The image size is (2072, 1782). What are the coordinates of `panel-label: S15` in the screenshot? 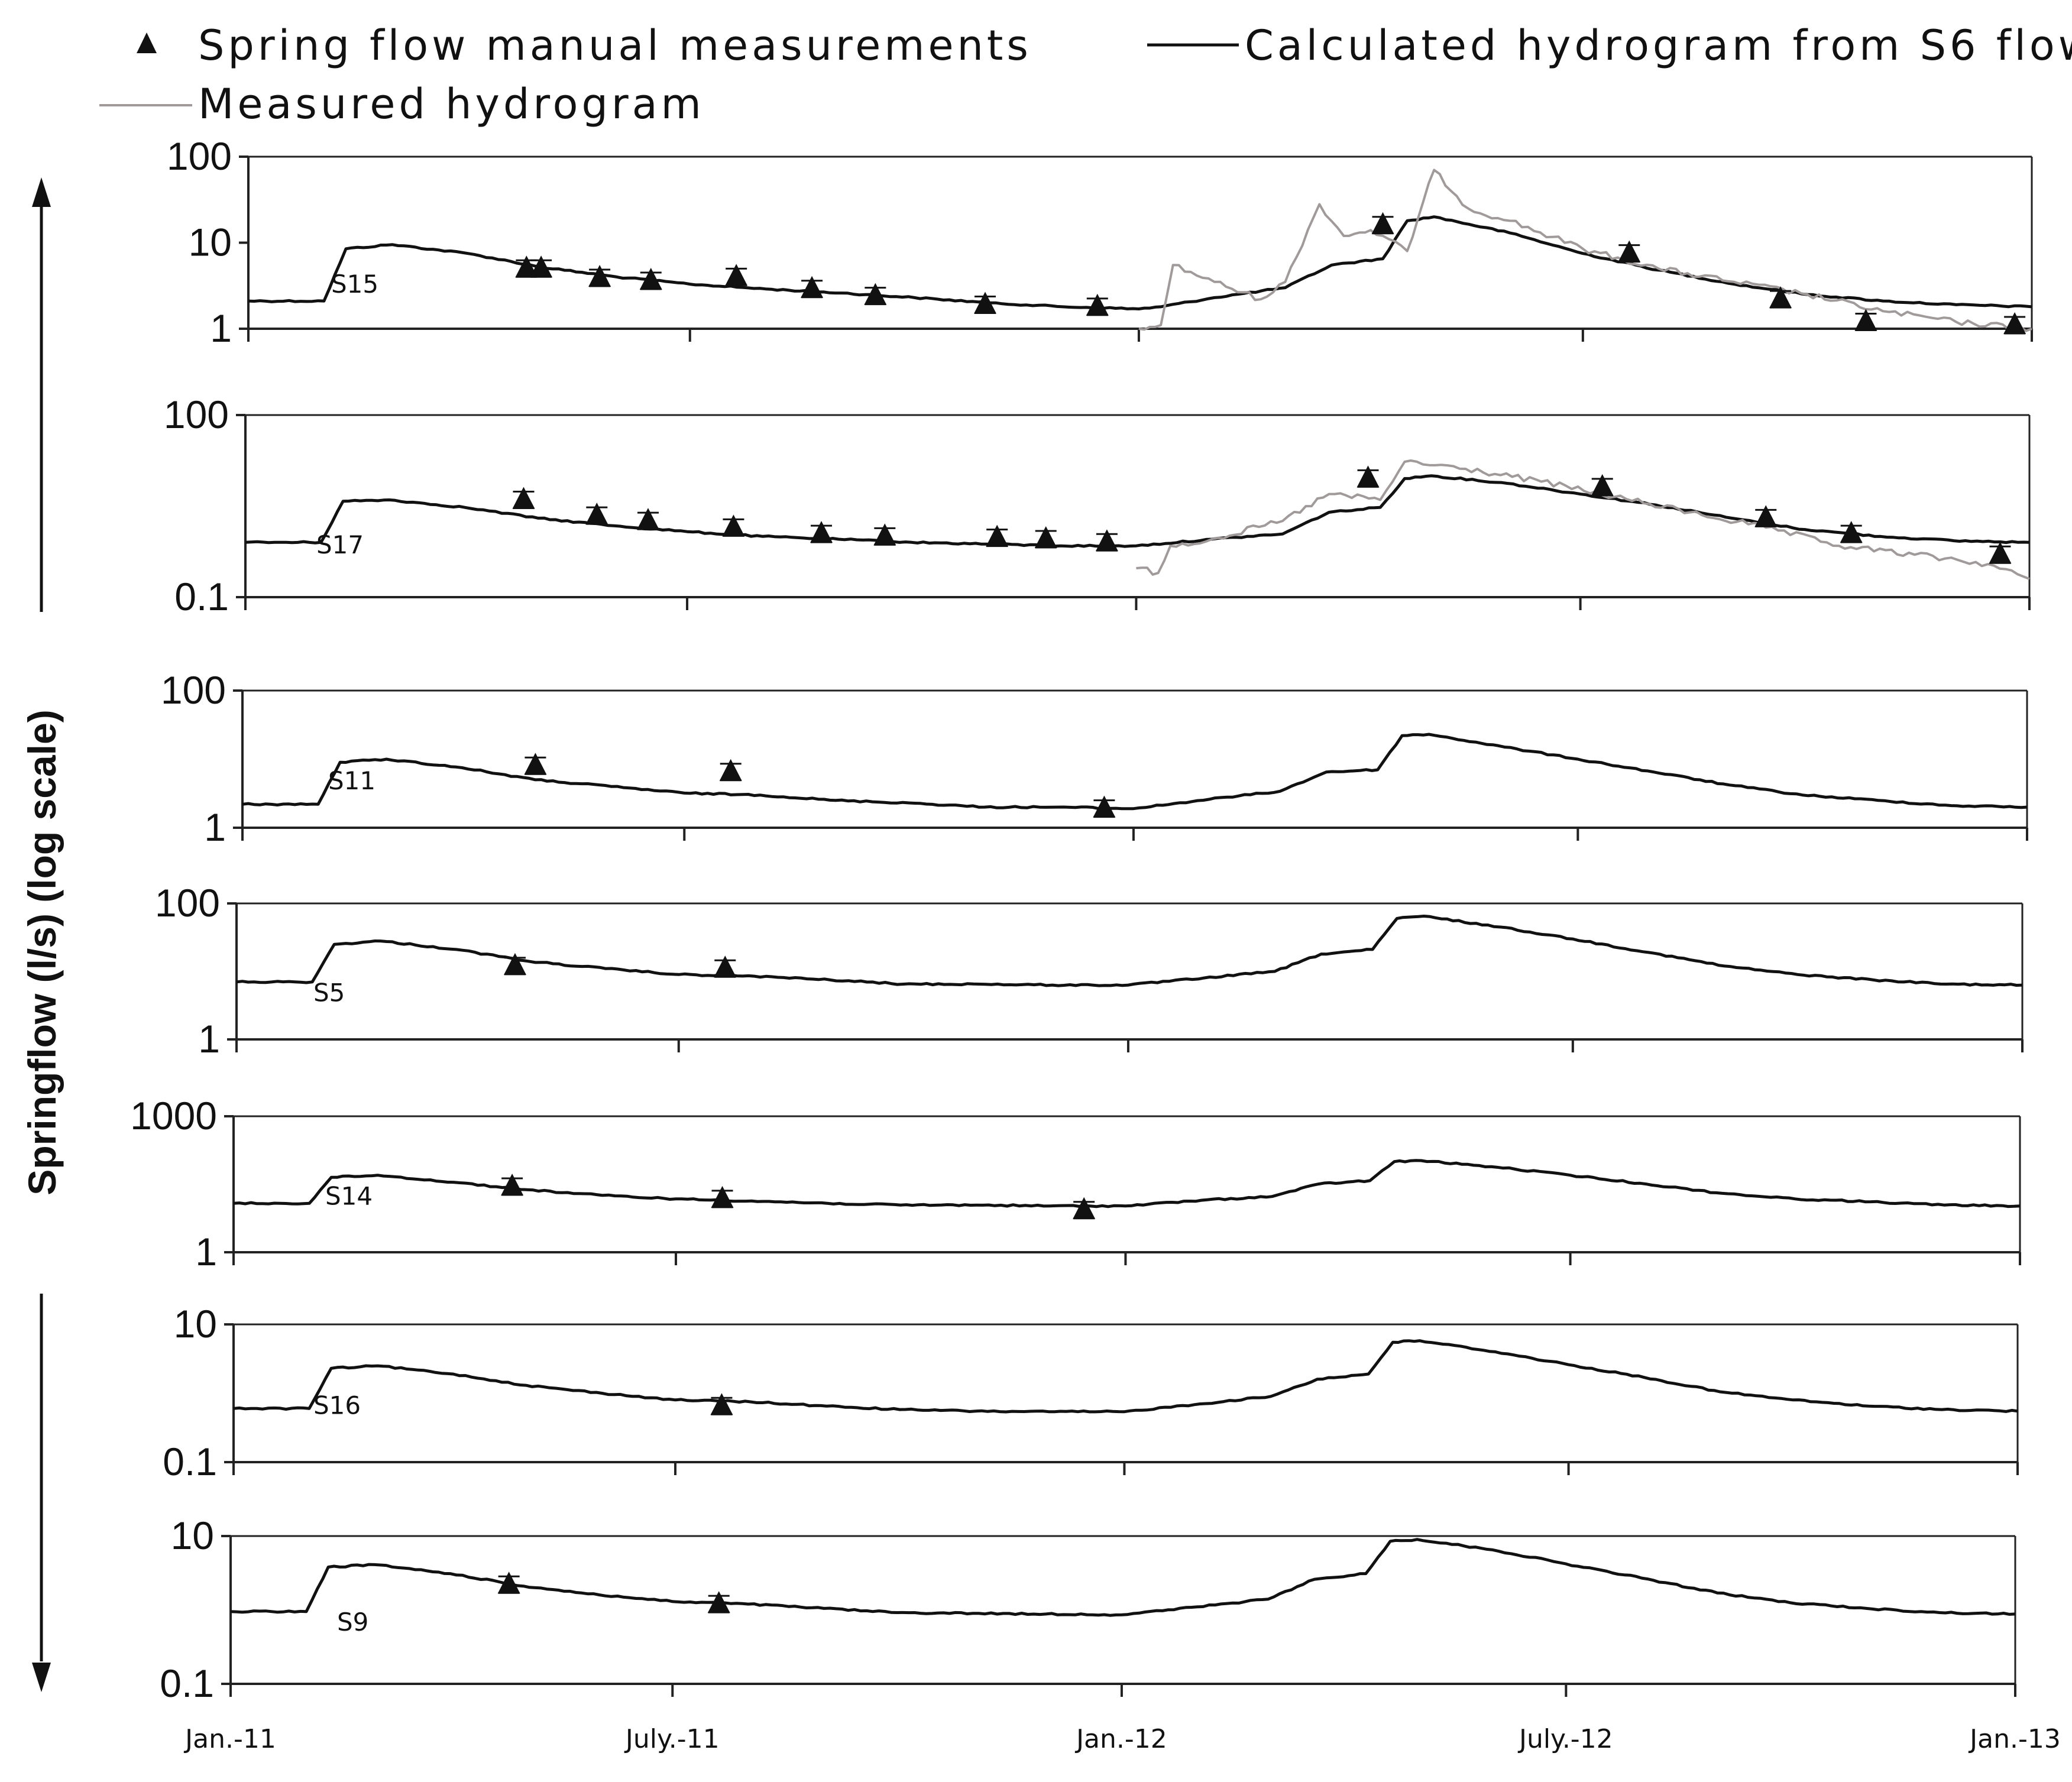 It's located at (354, 284).